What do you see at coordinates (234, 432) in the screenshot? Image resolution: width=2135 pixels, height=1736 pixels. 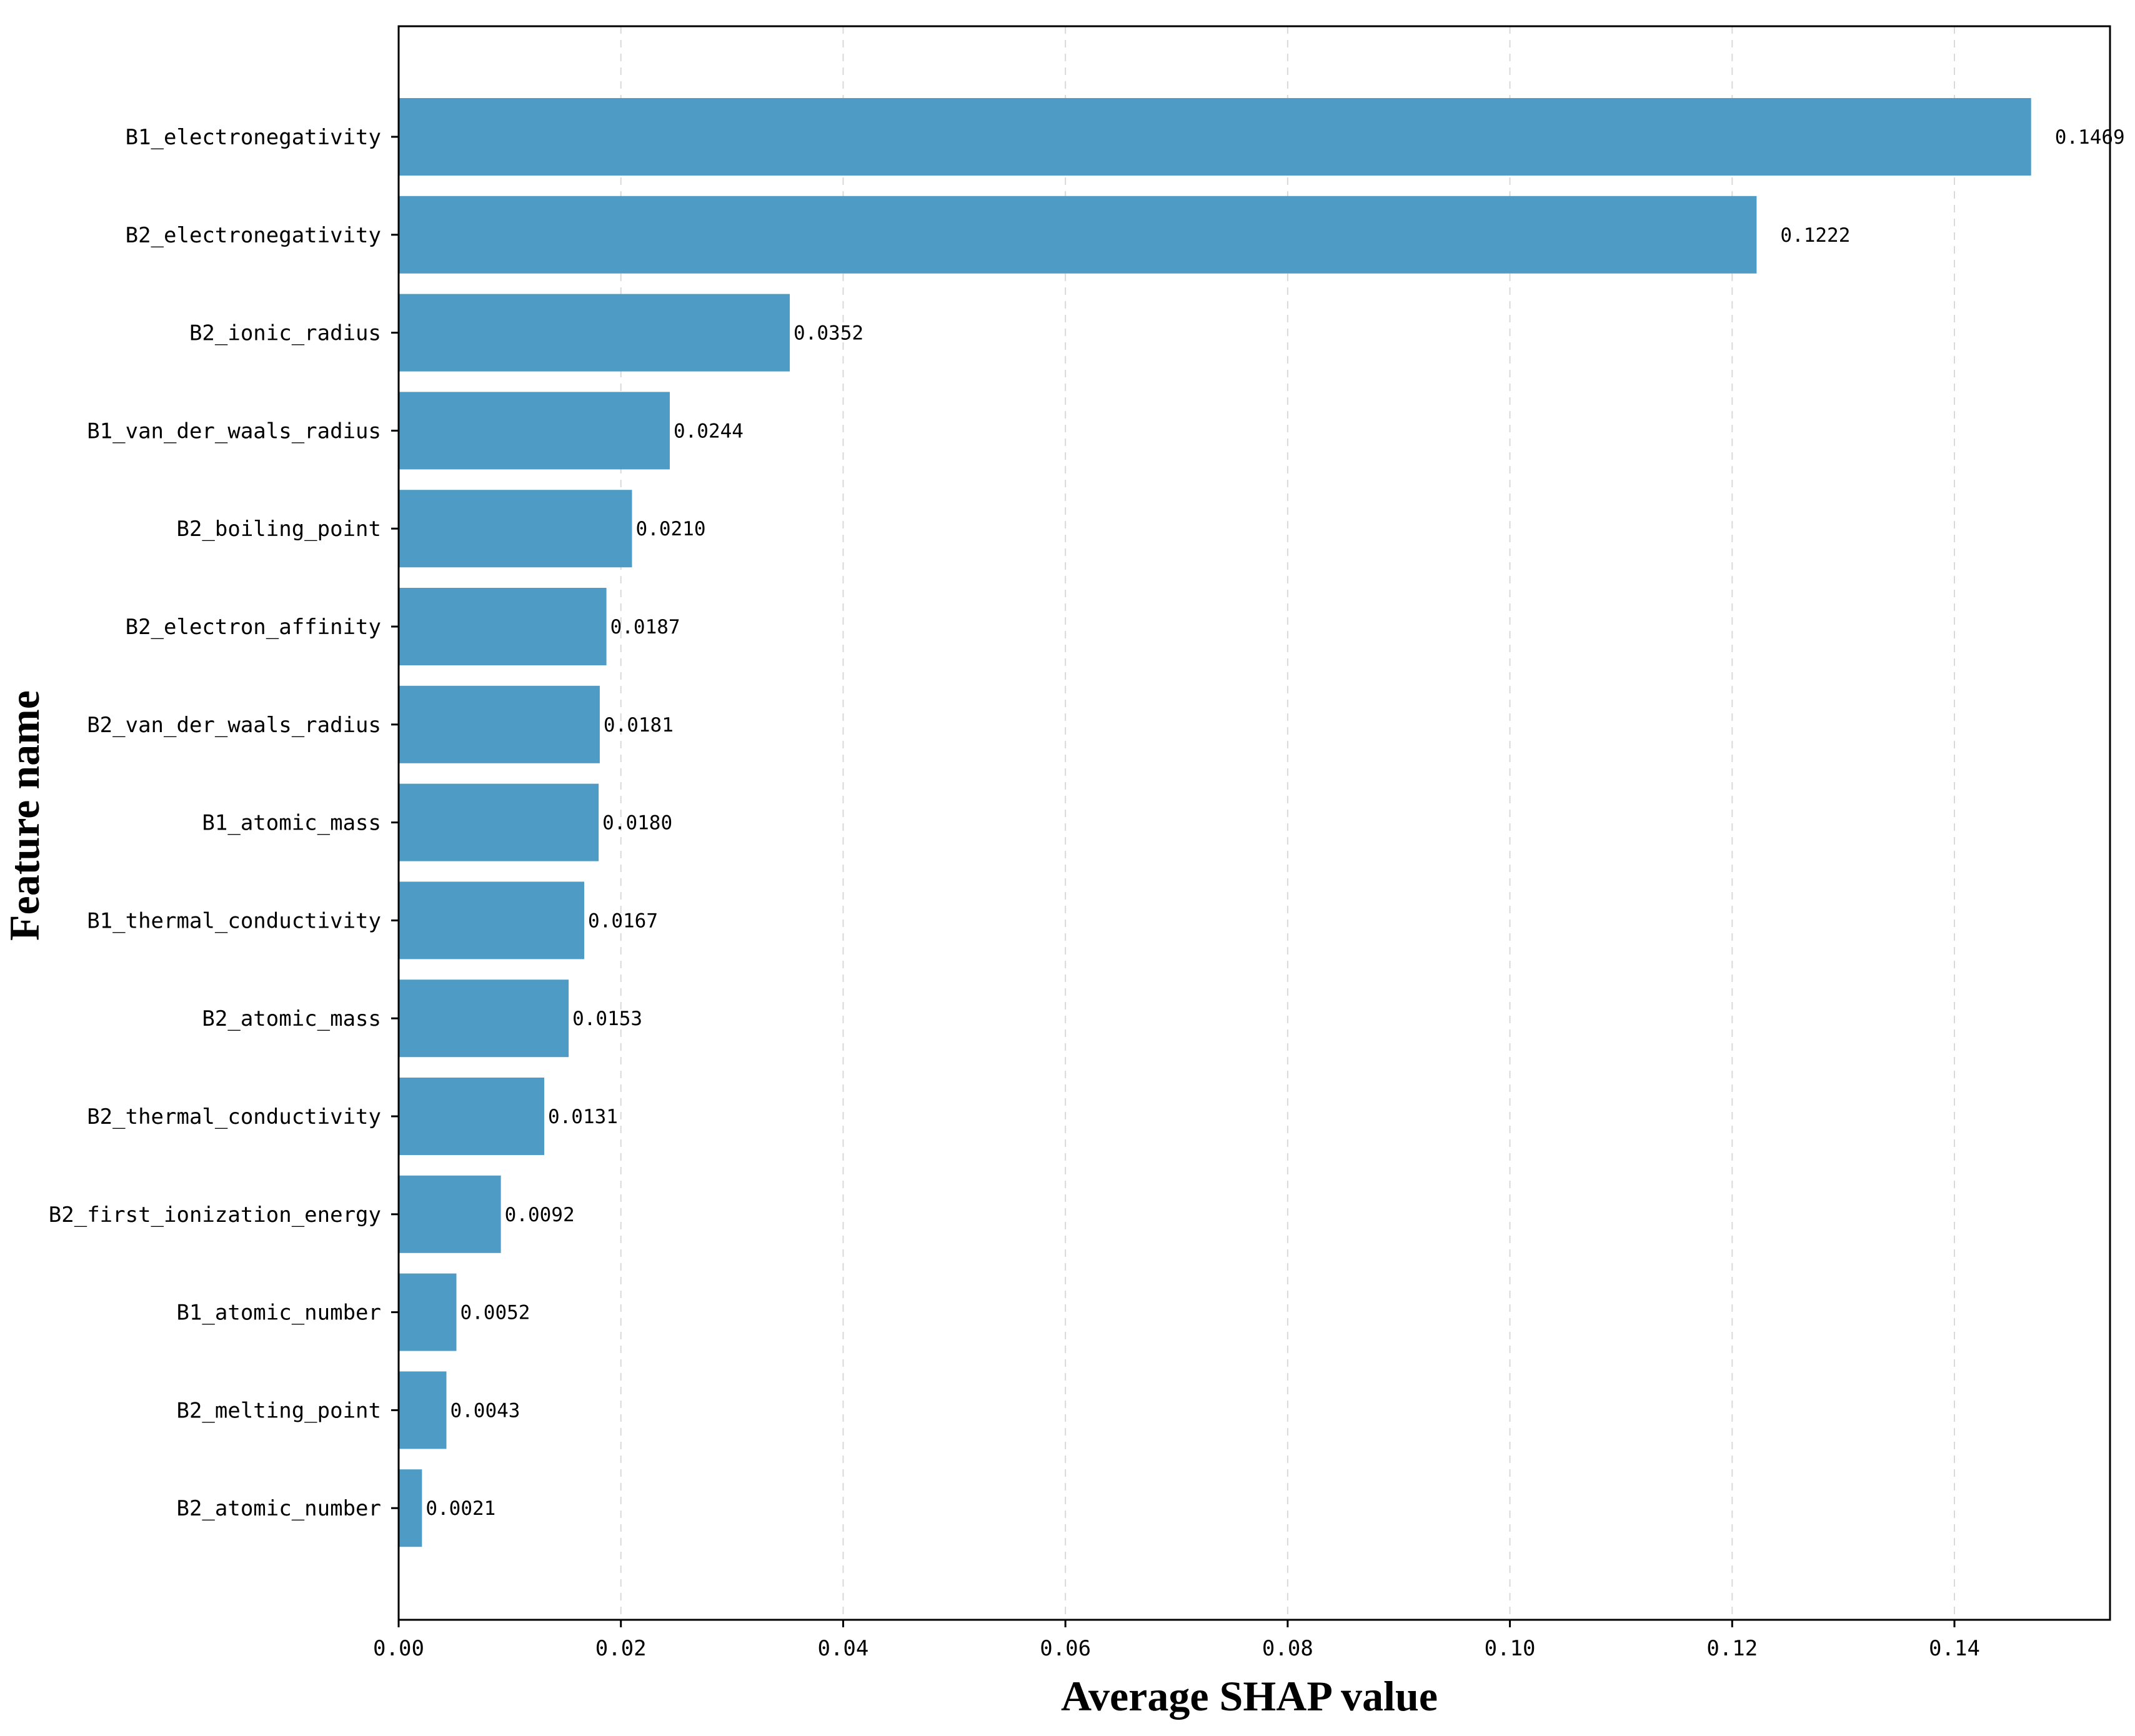 I see `y-tick-label: B1_van_der_waals_radius` at bounding box center [234, 432].